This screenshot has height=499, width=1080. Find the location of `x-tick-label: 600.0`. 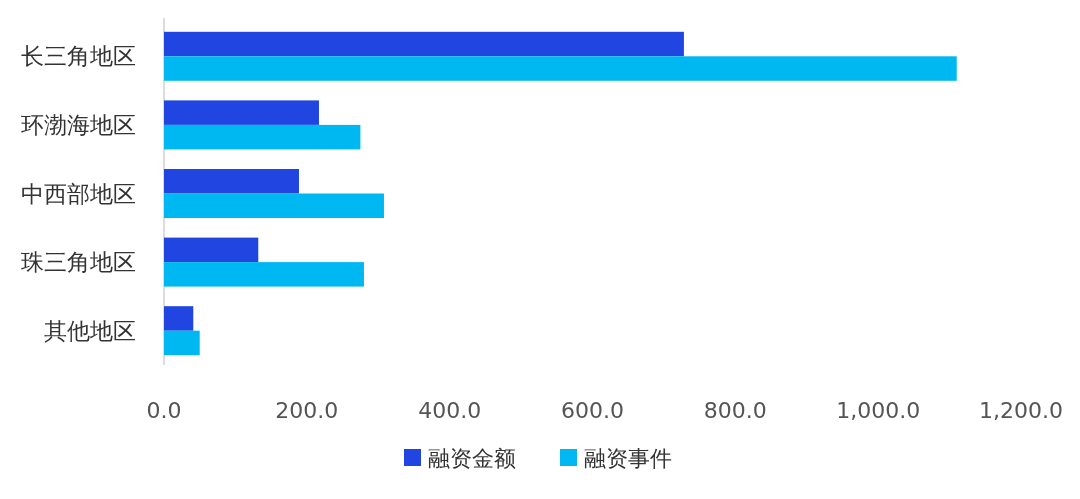

x-tick-label: 600.0 is located at coordinates (592, 410).